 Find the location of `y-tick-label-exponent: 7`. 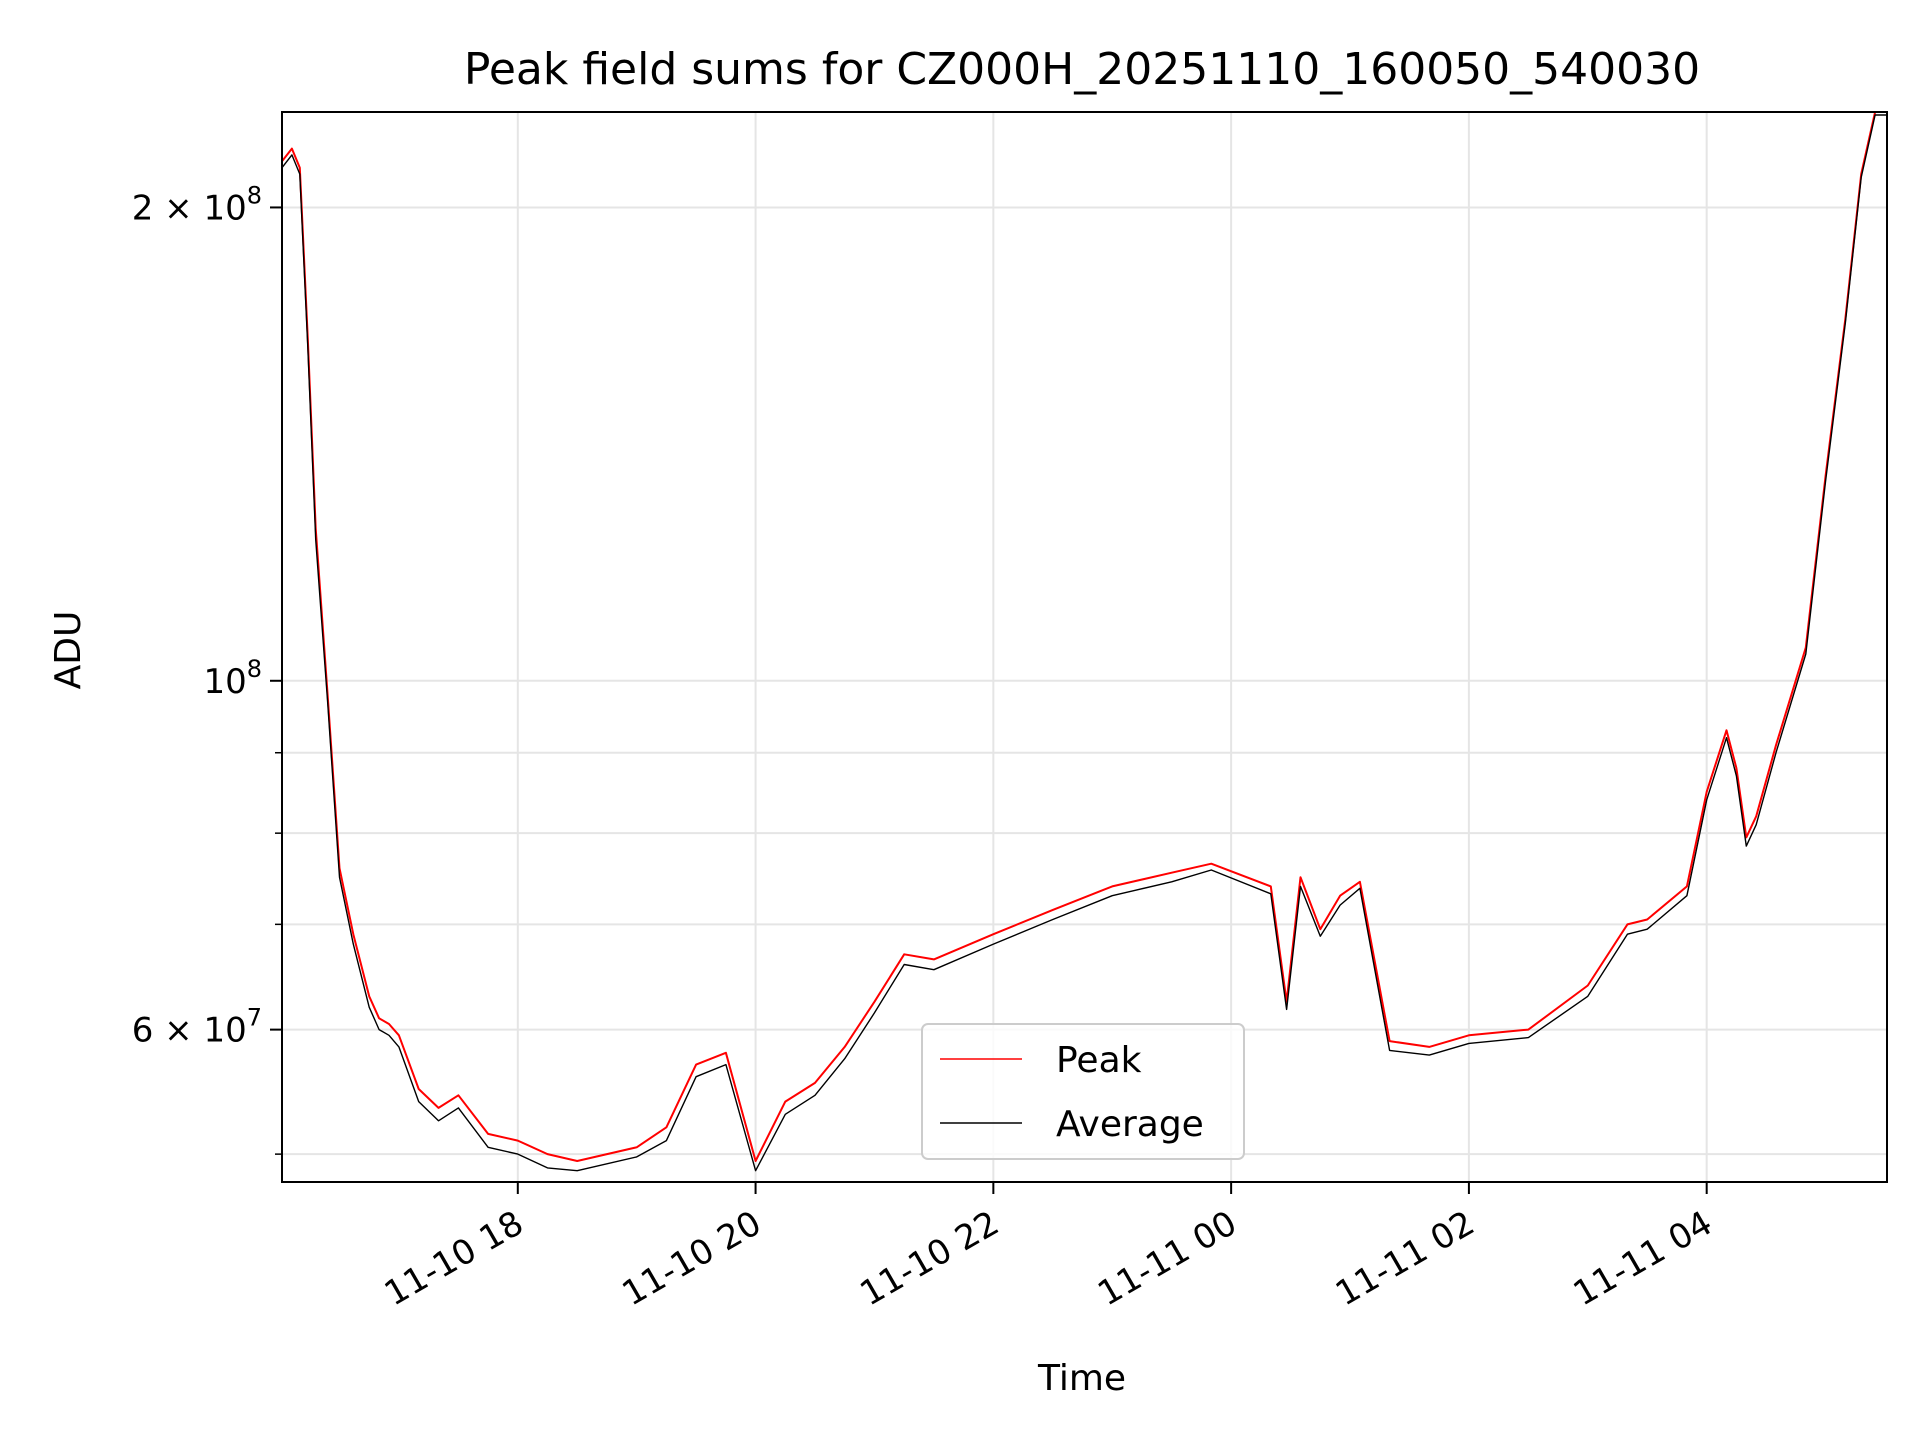

y-tick-label-exponent: 7 is located at coordinates (254, 1018).